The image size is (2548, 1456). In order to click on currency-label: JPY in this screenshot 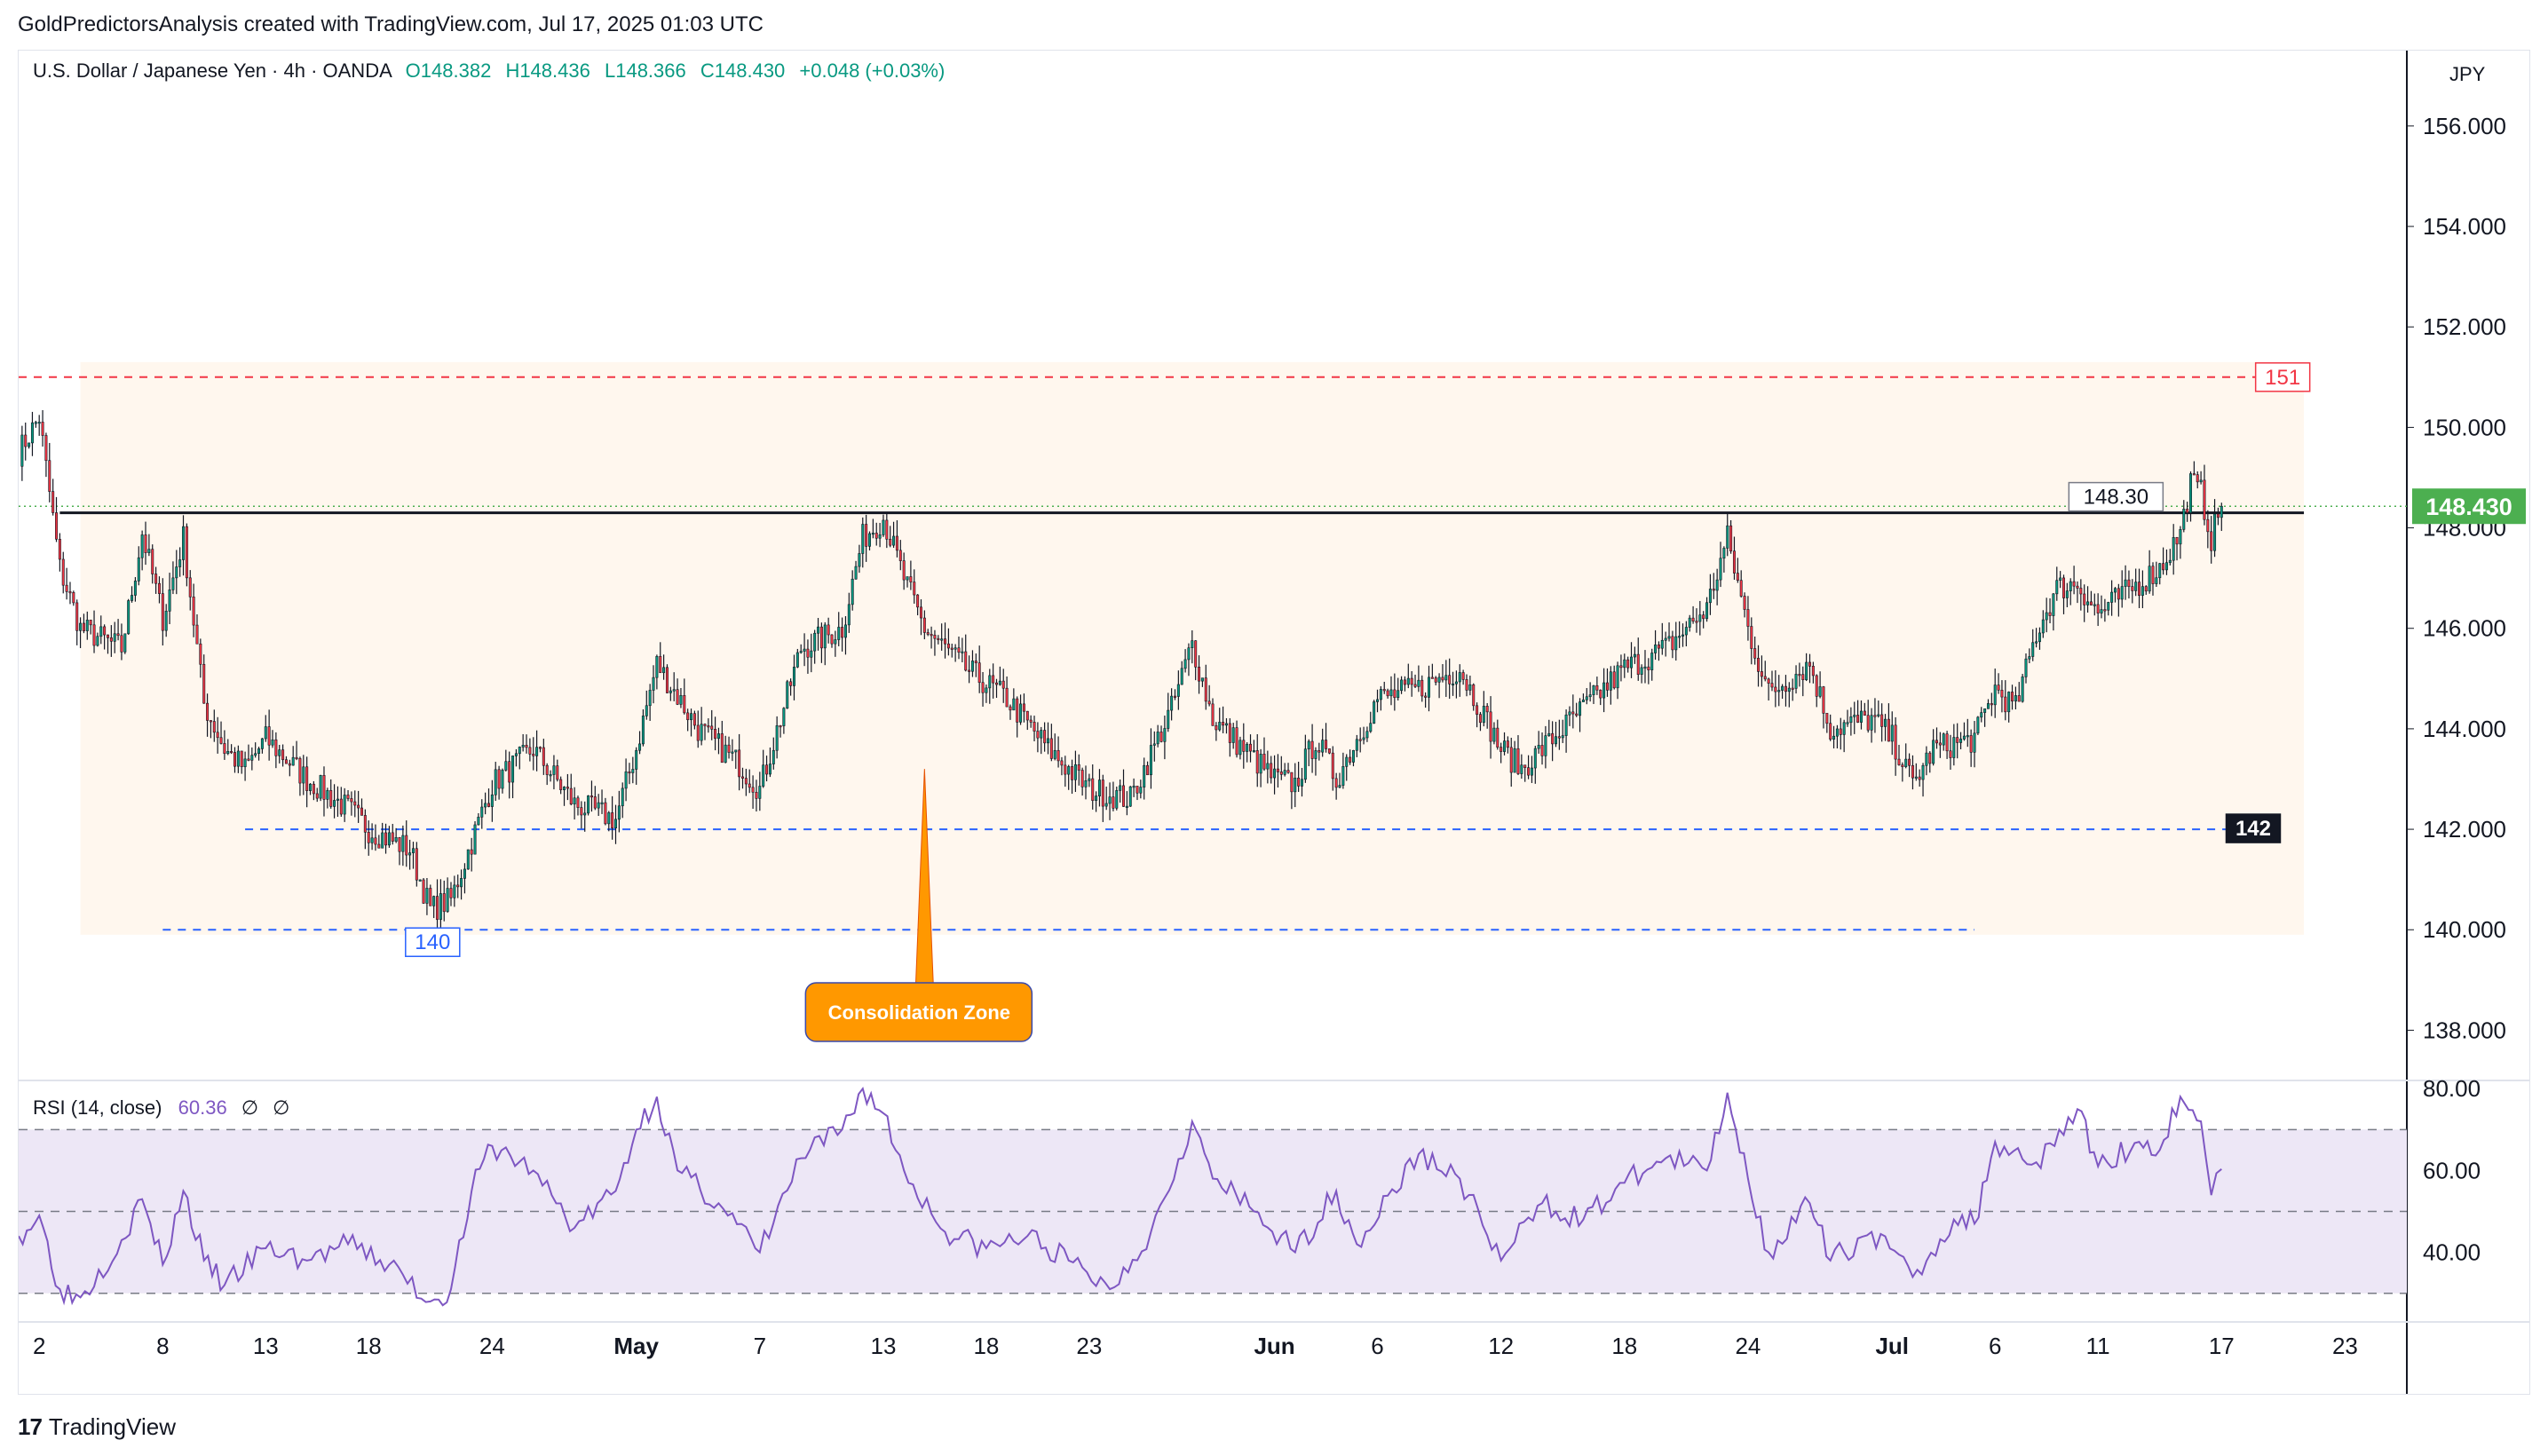, I will do `click(2467, 74)`.